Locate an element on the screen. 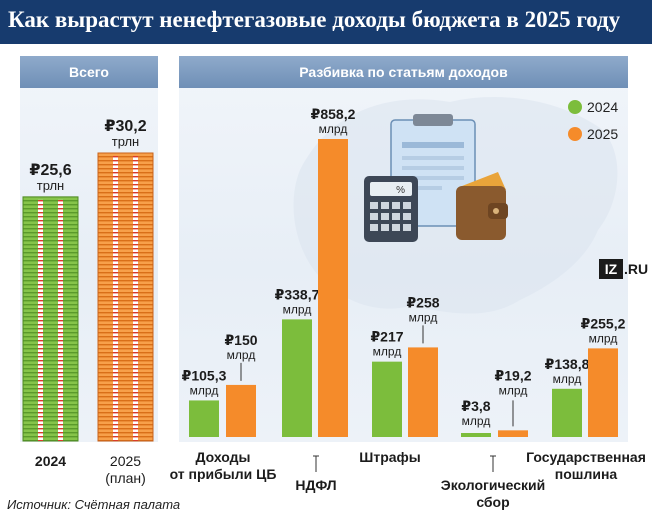 The height and width of the screenshot is (518, 652). source-note: Источник: Счётная палата is located at coordinates (94, 504).